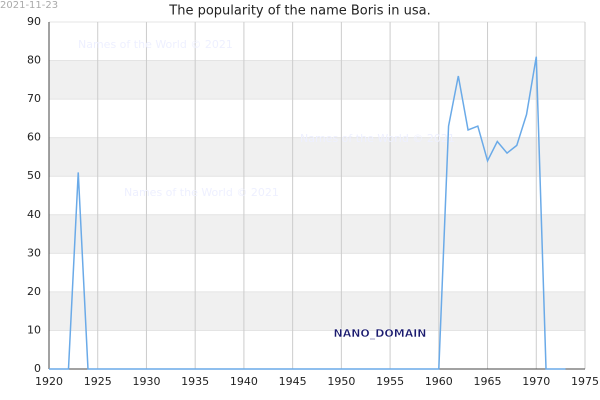 Image resolution: width=600 pixels, height=400 pixels. What do you see at coordinates (37, 368) in the screenshot?
I see `y-tick-label: 0` at bounding box center [37, 368].